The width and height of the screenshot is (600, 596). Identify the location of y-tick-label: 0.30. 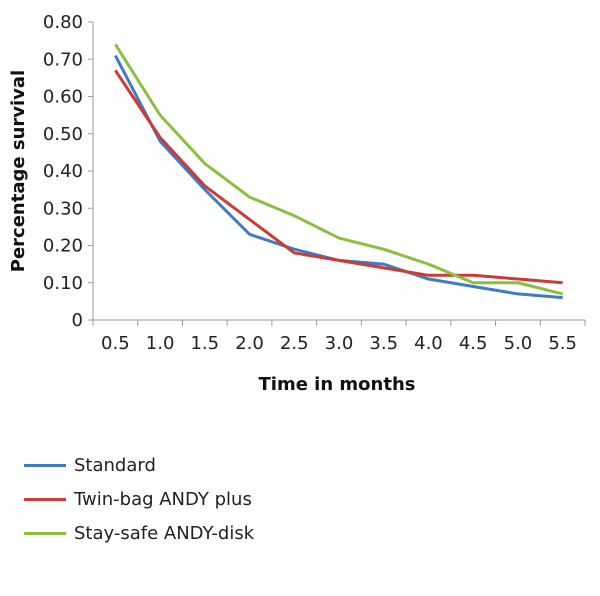
(63, 208).